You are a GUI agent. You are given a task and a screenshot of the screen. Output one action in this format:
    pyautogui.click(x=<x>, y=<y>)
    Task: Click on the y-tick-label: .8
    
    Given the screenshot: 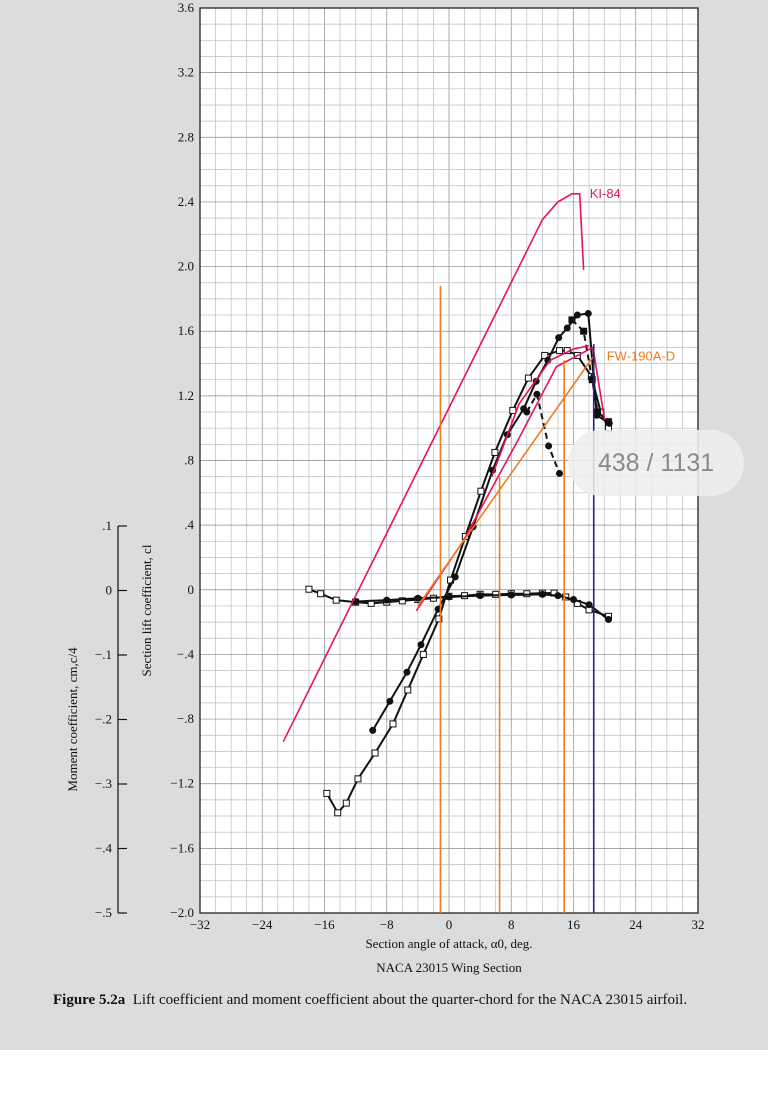 What is the action you would take?
    pyautogui.click(x=189, y=460)
    